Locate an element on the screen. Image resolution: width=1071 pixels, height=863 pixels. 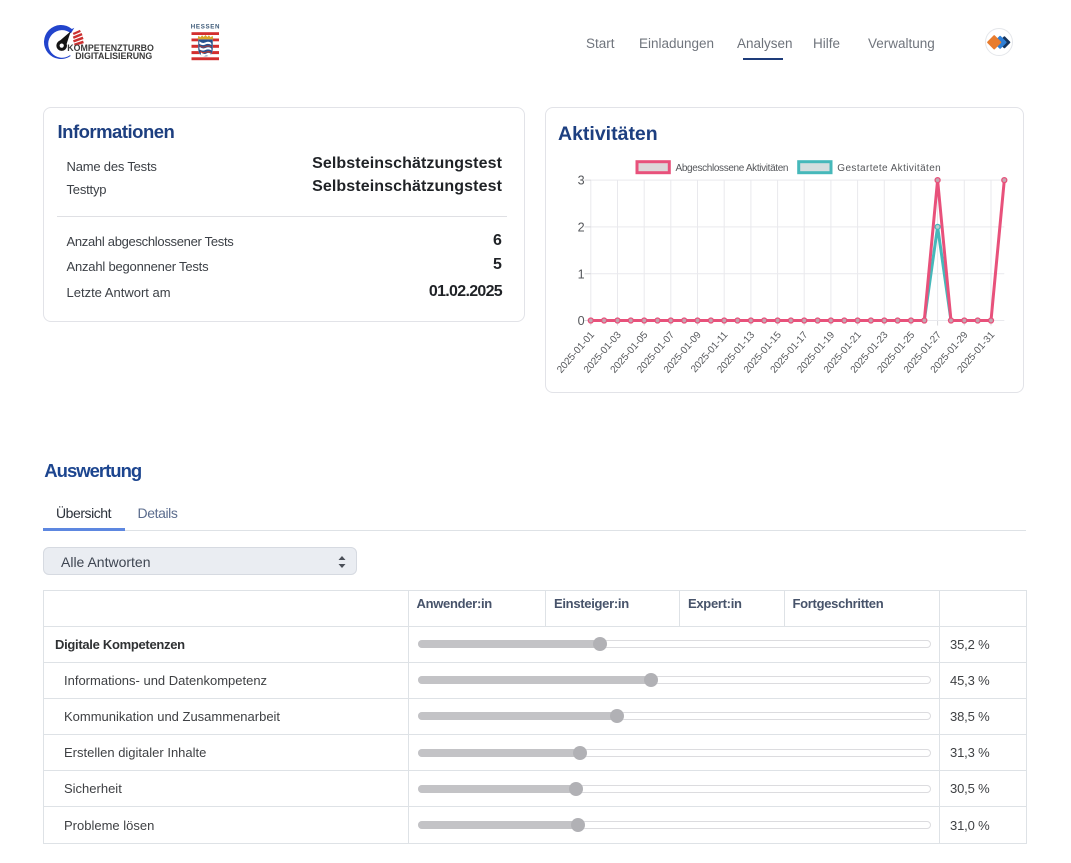
svg-text: 0 is located at coordinates (581, 321).